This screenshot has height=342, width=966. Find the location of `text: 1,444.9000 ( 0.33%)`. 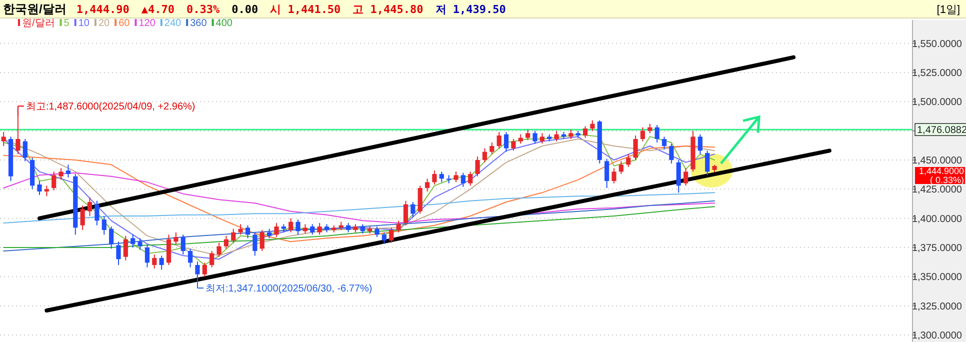

text: 1,444.9000 ( 0.33%) is located at coordinates (940, 175).